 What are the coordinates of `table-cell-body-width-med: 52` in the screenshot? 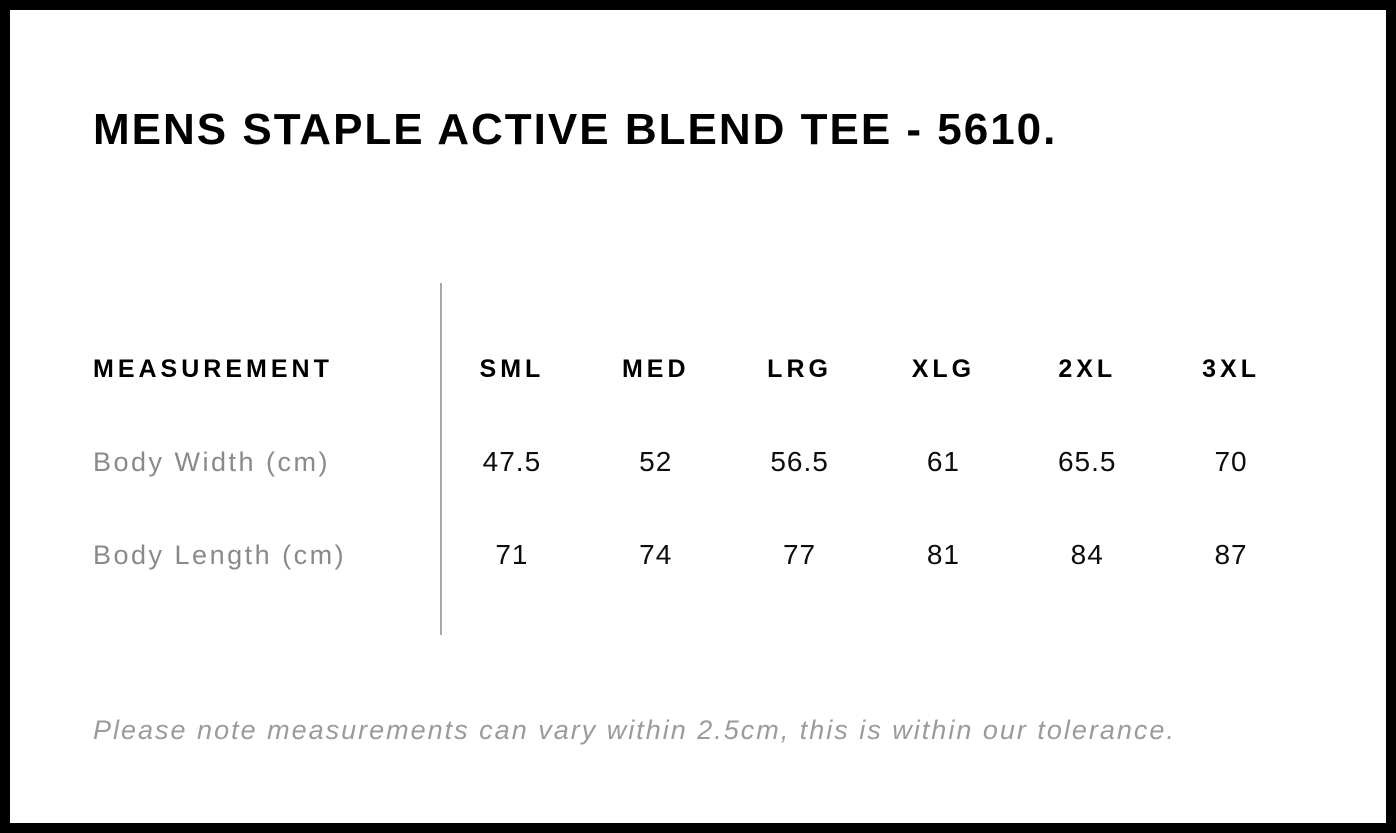 It's located at (656, 462).